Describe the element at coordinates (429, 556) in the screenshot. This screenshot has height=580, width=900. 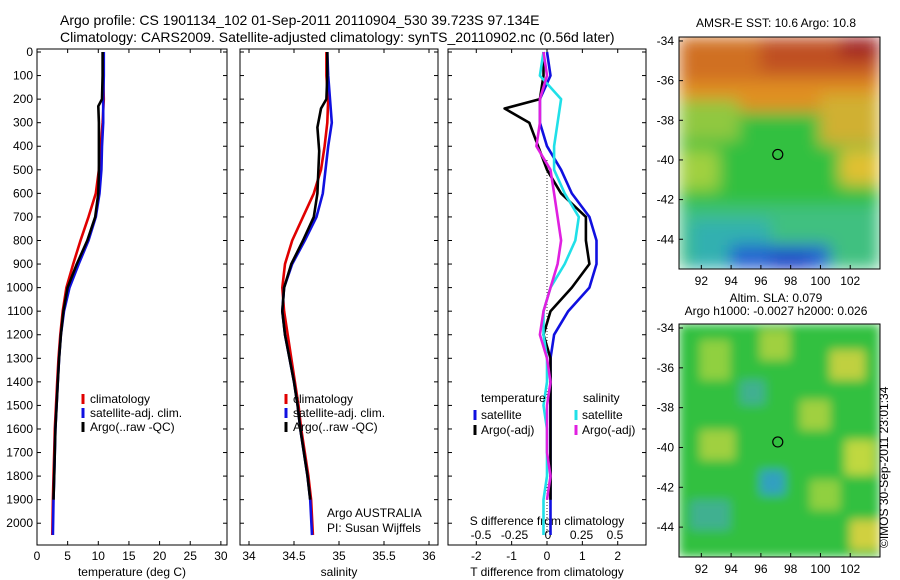
I see `x-tick-label: 36` at that location.